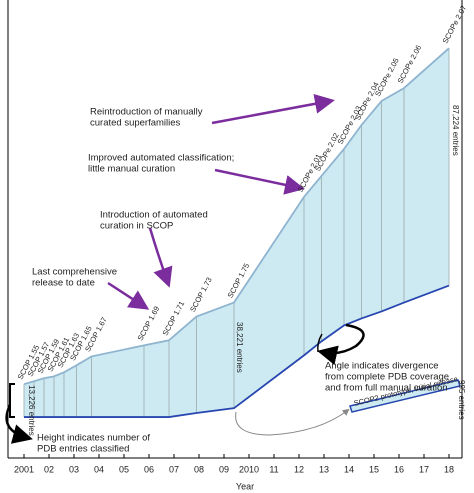 This screenshot has height=493, width=474. Describe the element at coordinates (74, 469) in the screenshot. I see `x-tick-label: 03` at that location.